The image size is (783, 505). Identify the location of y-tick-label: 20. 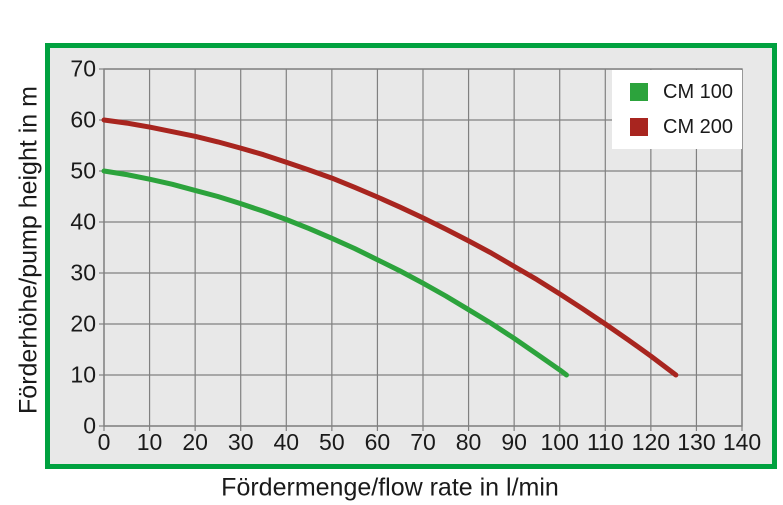
(83, 323).